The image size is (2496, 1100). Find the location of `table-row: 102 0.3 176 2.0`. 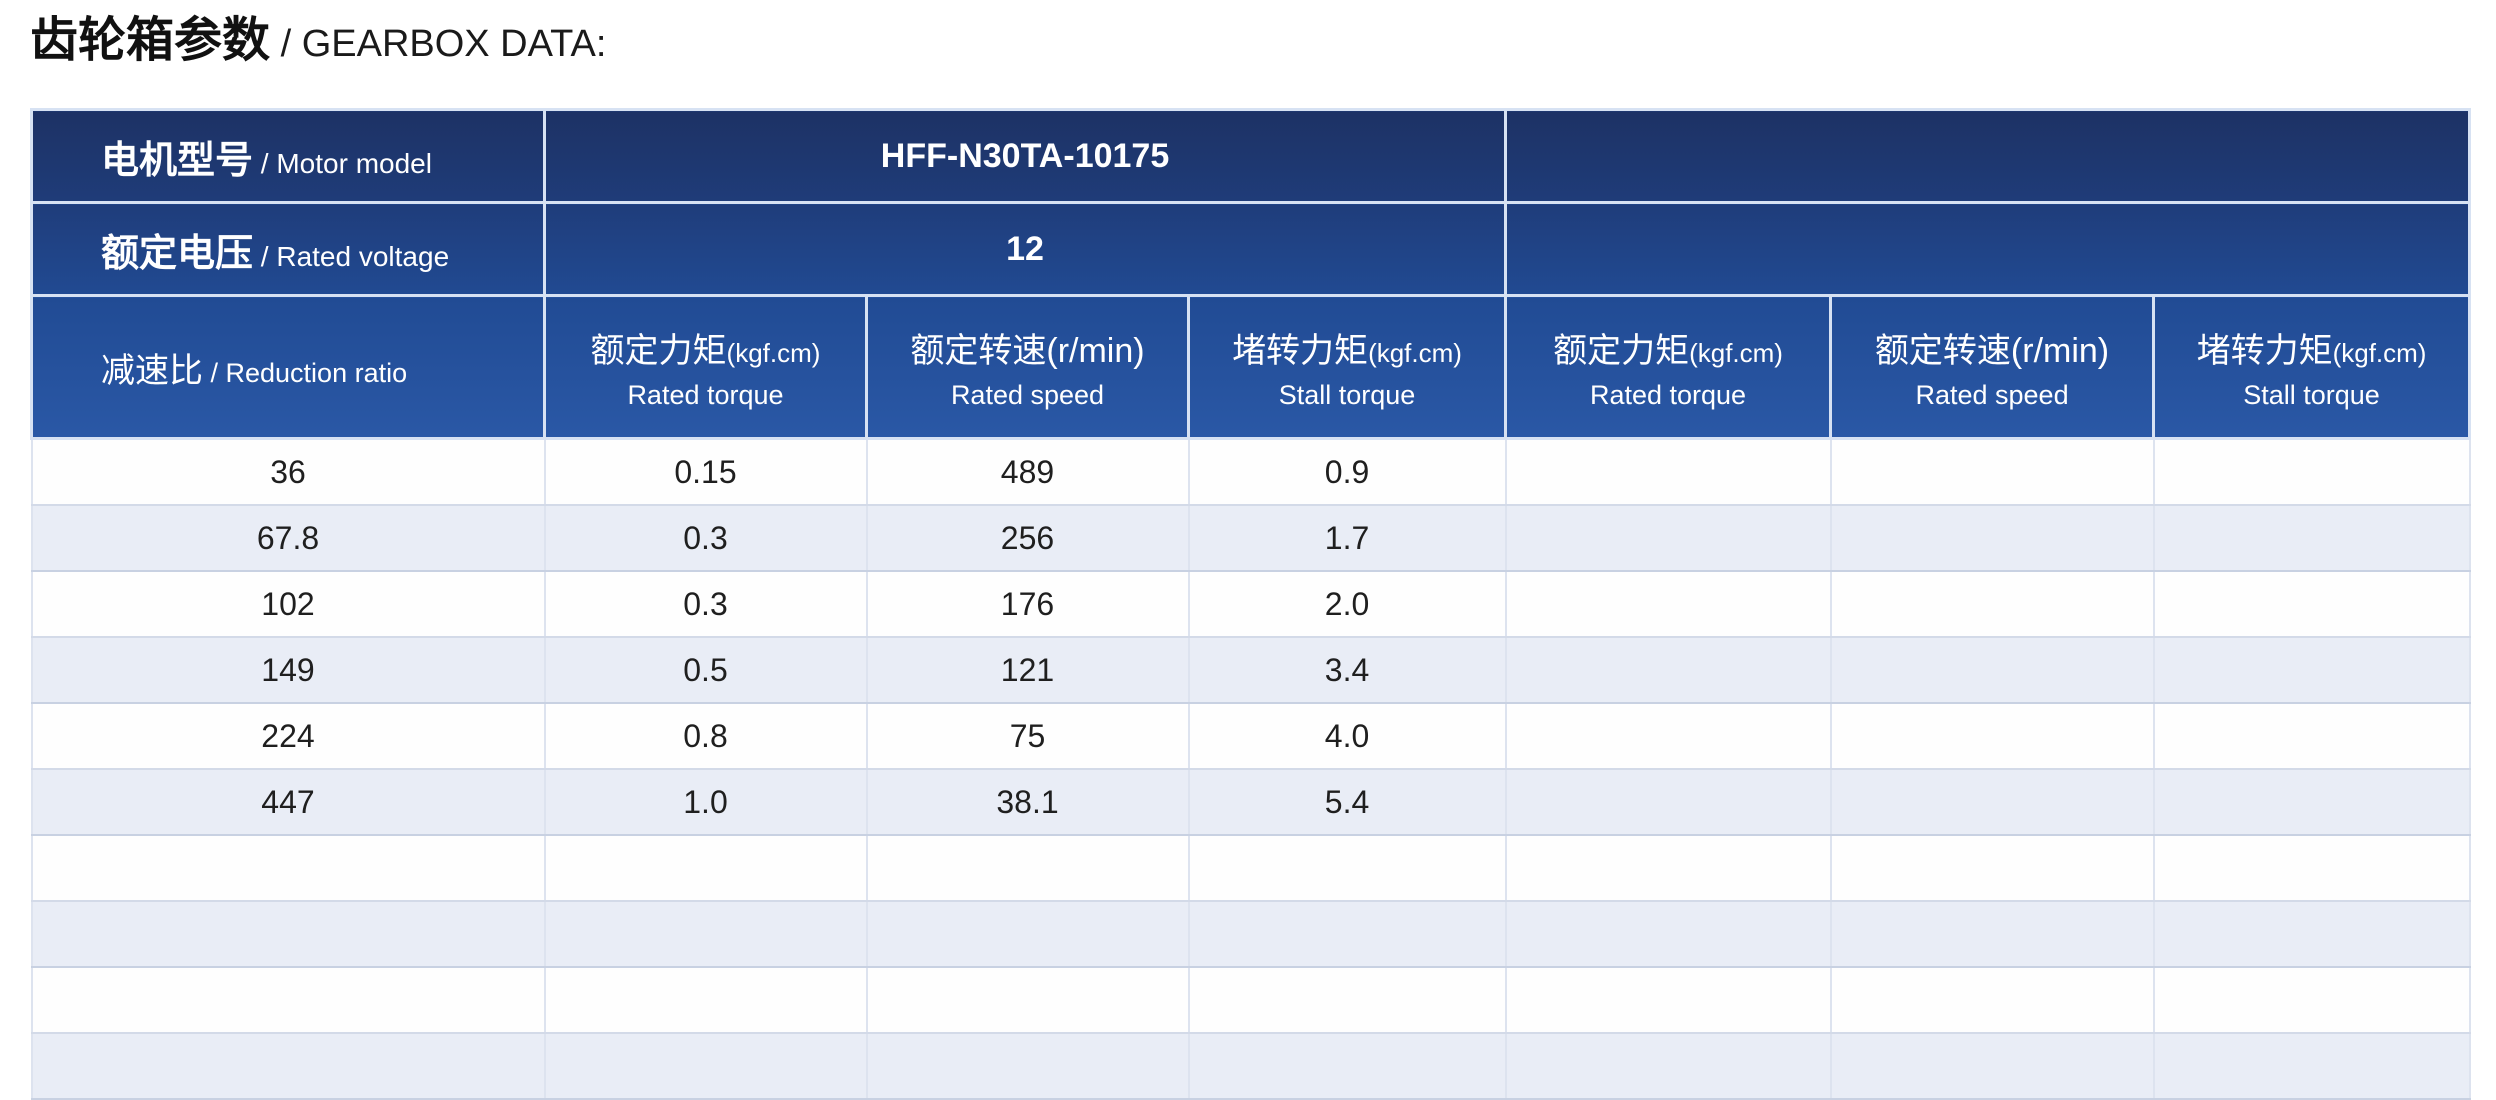

table-row: 102 0.3 176 2.0 is located at coordinates (1250, 604).